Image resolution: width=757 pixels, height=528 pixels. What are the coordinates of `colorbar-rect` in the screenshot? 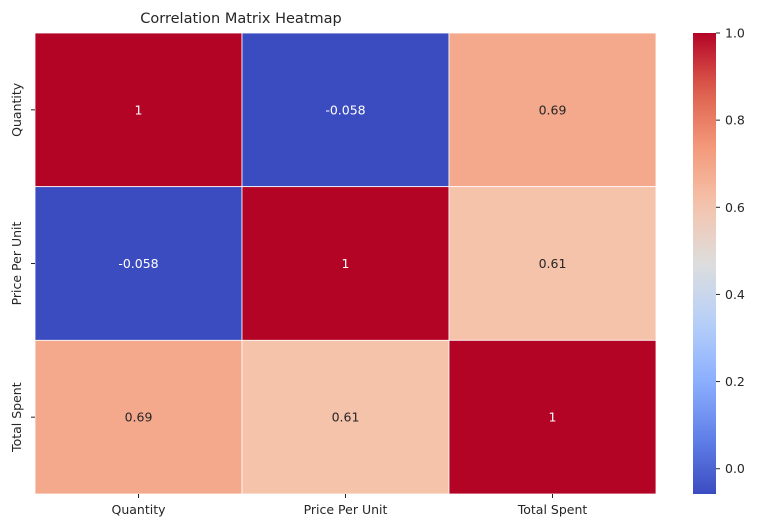 It's located at (704, 263).